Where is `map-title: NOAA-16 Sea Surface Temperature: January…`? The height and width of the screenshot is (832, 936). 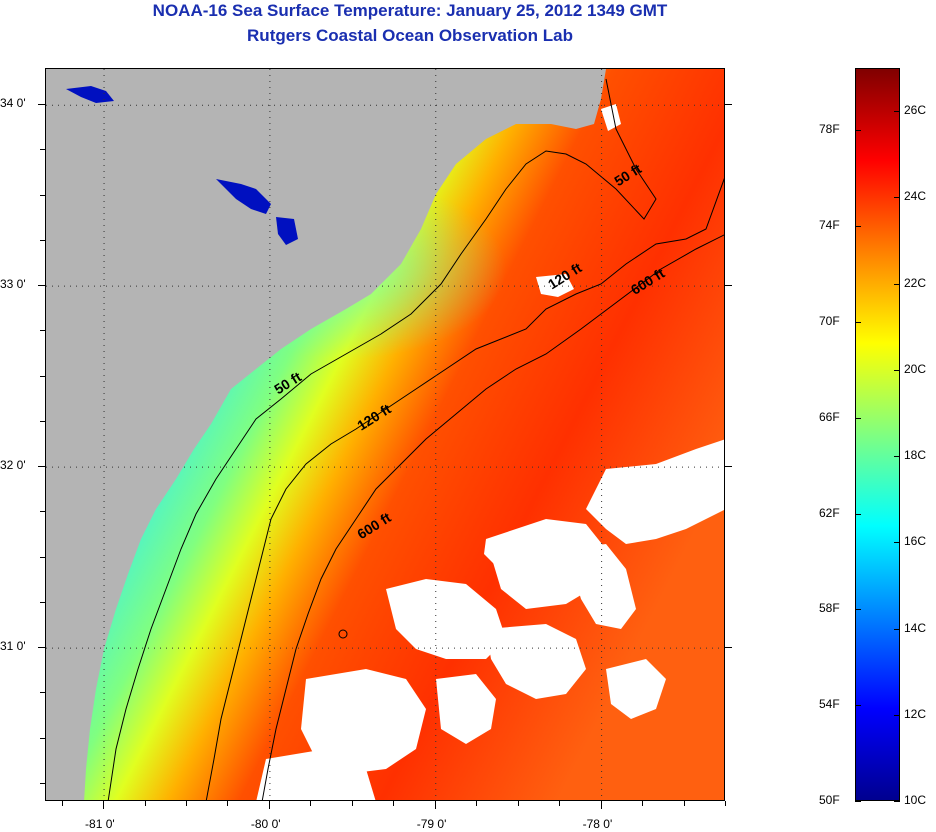 map-title: NOAA-16 Sea Surface Temperature: January… is located at coordinates (410, 10).